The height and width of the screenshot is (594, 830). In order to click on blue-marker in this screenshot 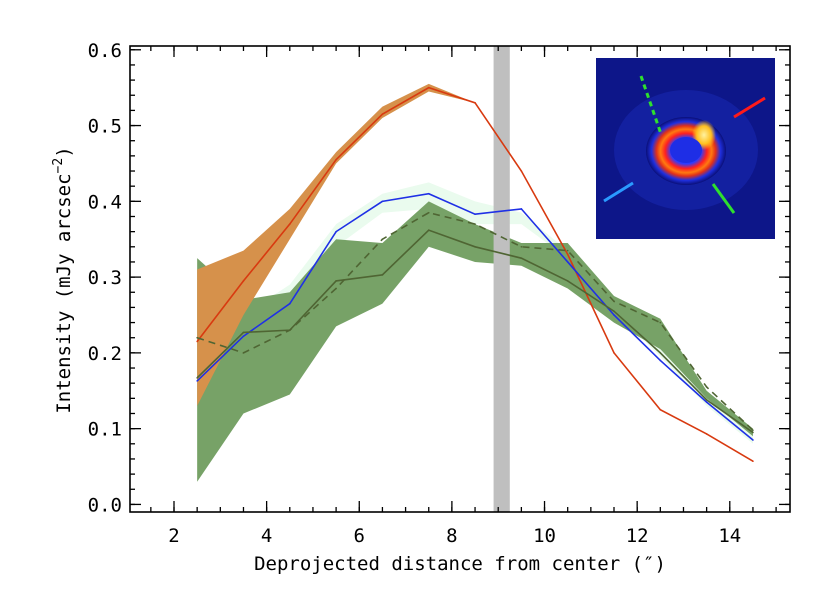, I will do `click(618, 192)`.